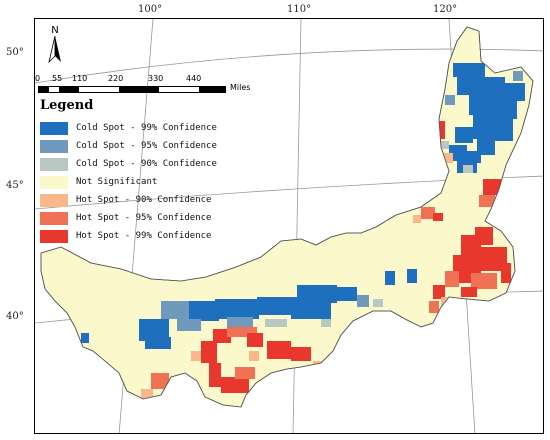 The width and height of the screenshot is (550, 440). I want to click on scale-unit: Miles, so click(240, 87).